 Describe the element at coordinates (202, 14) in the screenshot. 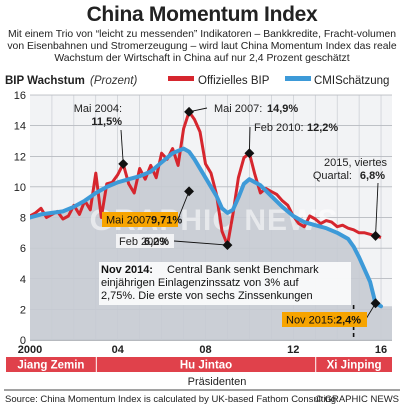

I see `page-title: China Momentum Index` at that location.